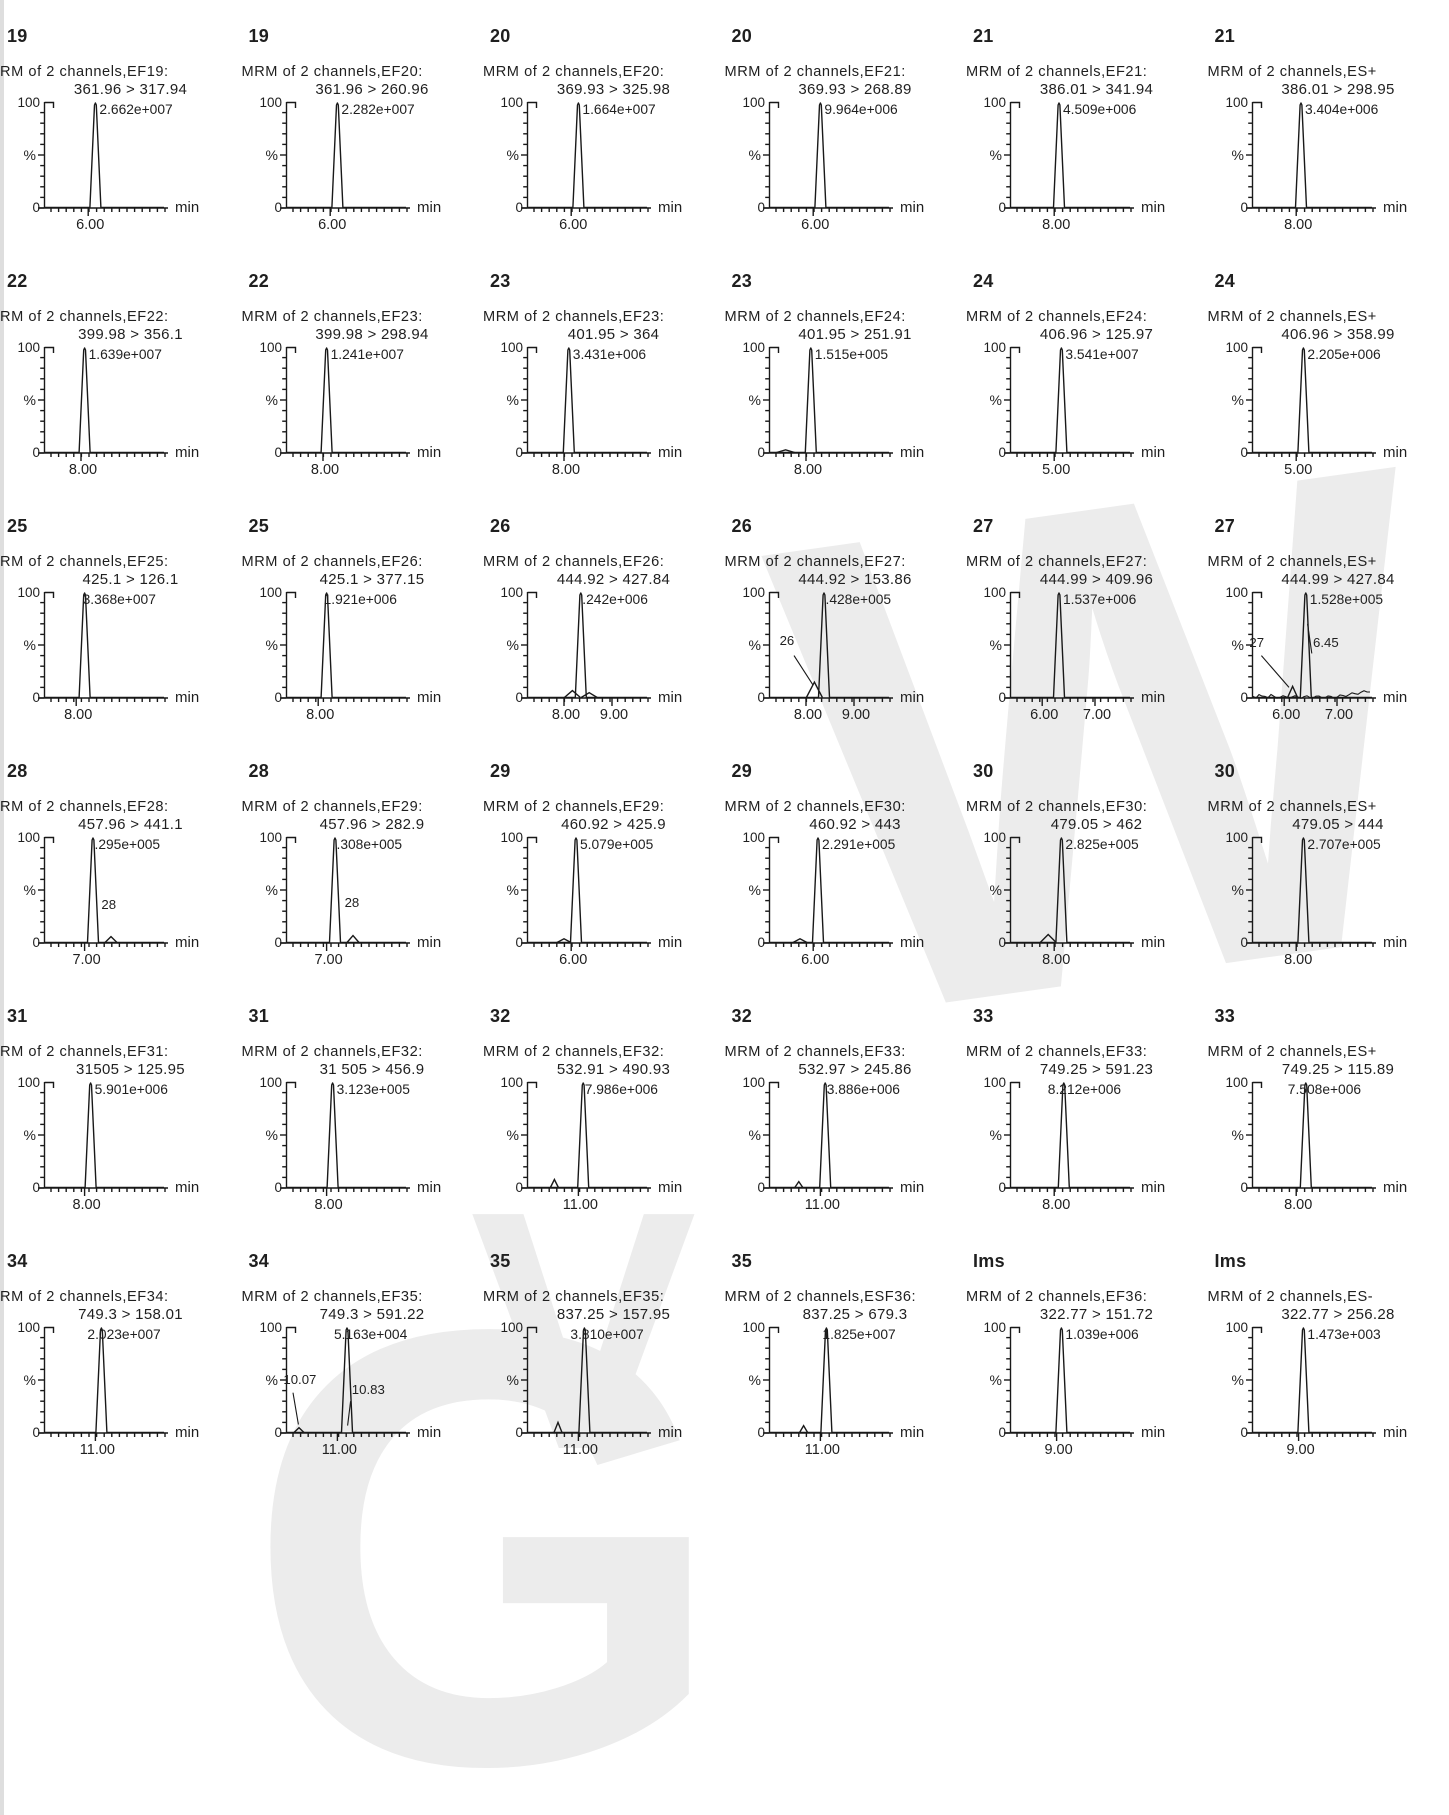  I want to click on x-tick-label: 5.00, so click(1298, 470).